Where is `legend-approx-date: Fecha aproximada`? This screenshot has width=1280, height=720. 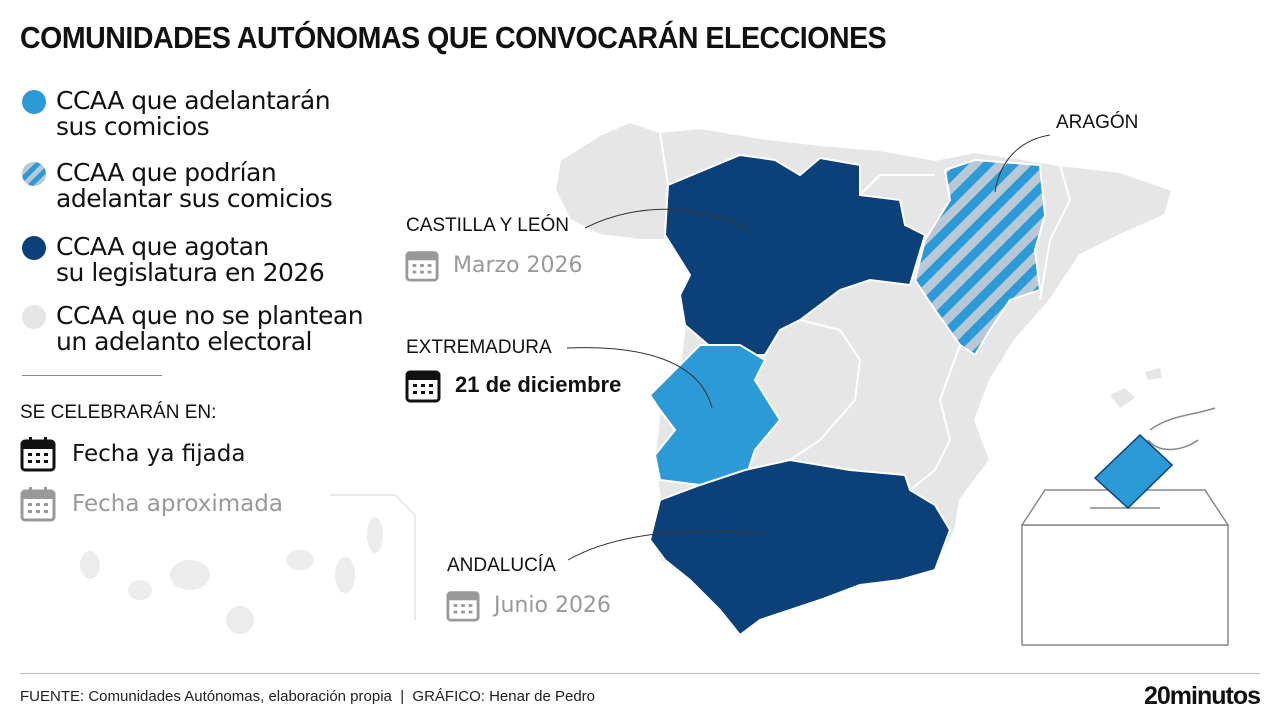
legend-approx-date: Fecha aproximada is located at coordinates (151, 504).